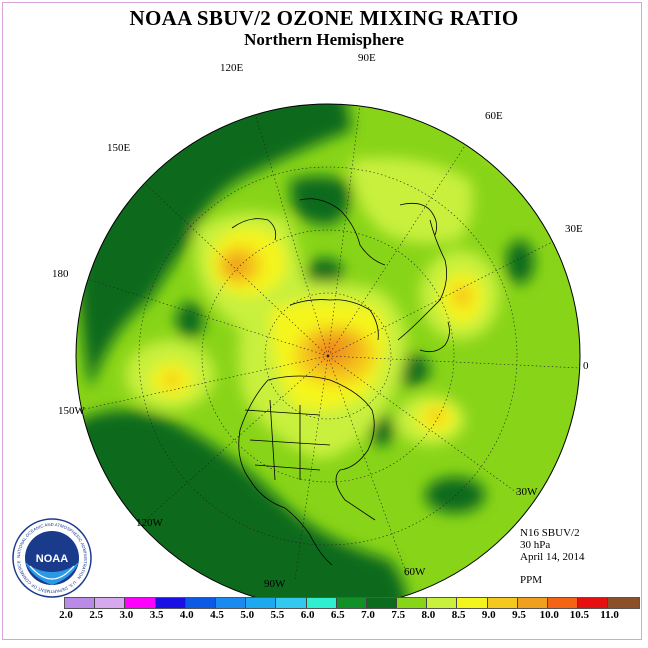  What do you see at coordinates (552, 557) in the screenshot?
I see `date-label: April 14, 2014` at bounding box center [552, 557].